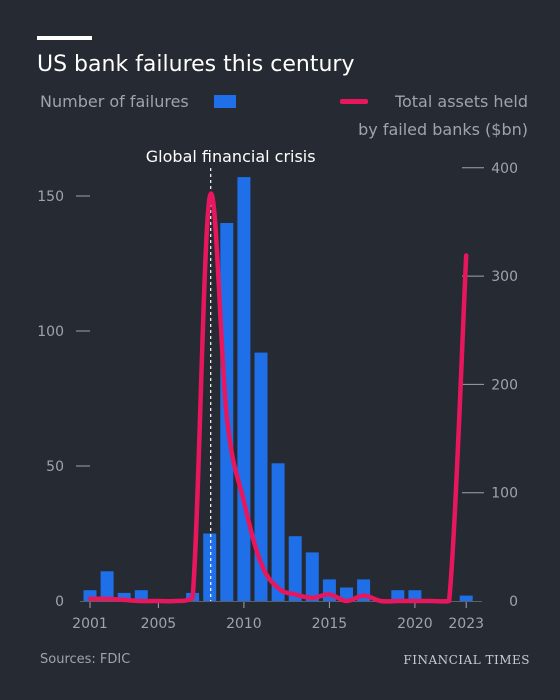 The image size is (560, 700). What do you see at coordinates (59, 602) in the screenshot?
I see `y-left-tick-label: 0` at bounding box center [59, 602].